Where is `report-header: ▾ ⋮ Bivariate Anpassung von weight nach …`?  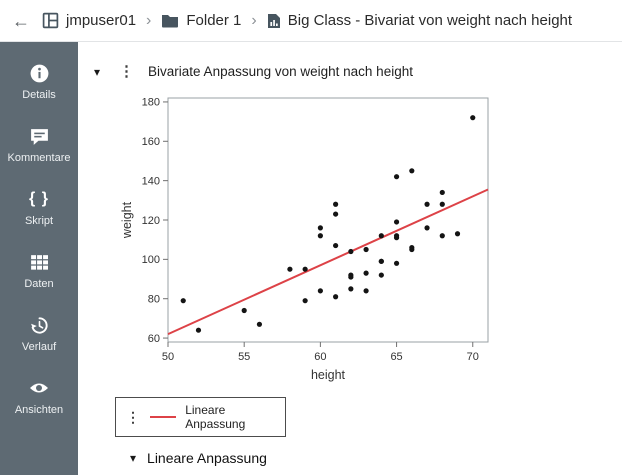
report-header: ▾ ⋮ Bivariate Anpassung von weight nach … is located at coordinates (253, 71).